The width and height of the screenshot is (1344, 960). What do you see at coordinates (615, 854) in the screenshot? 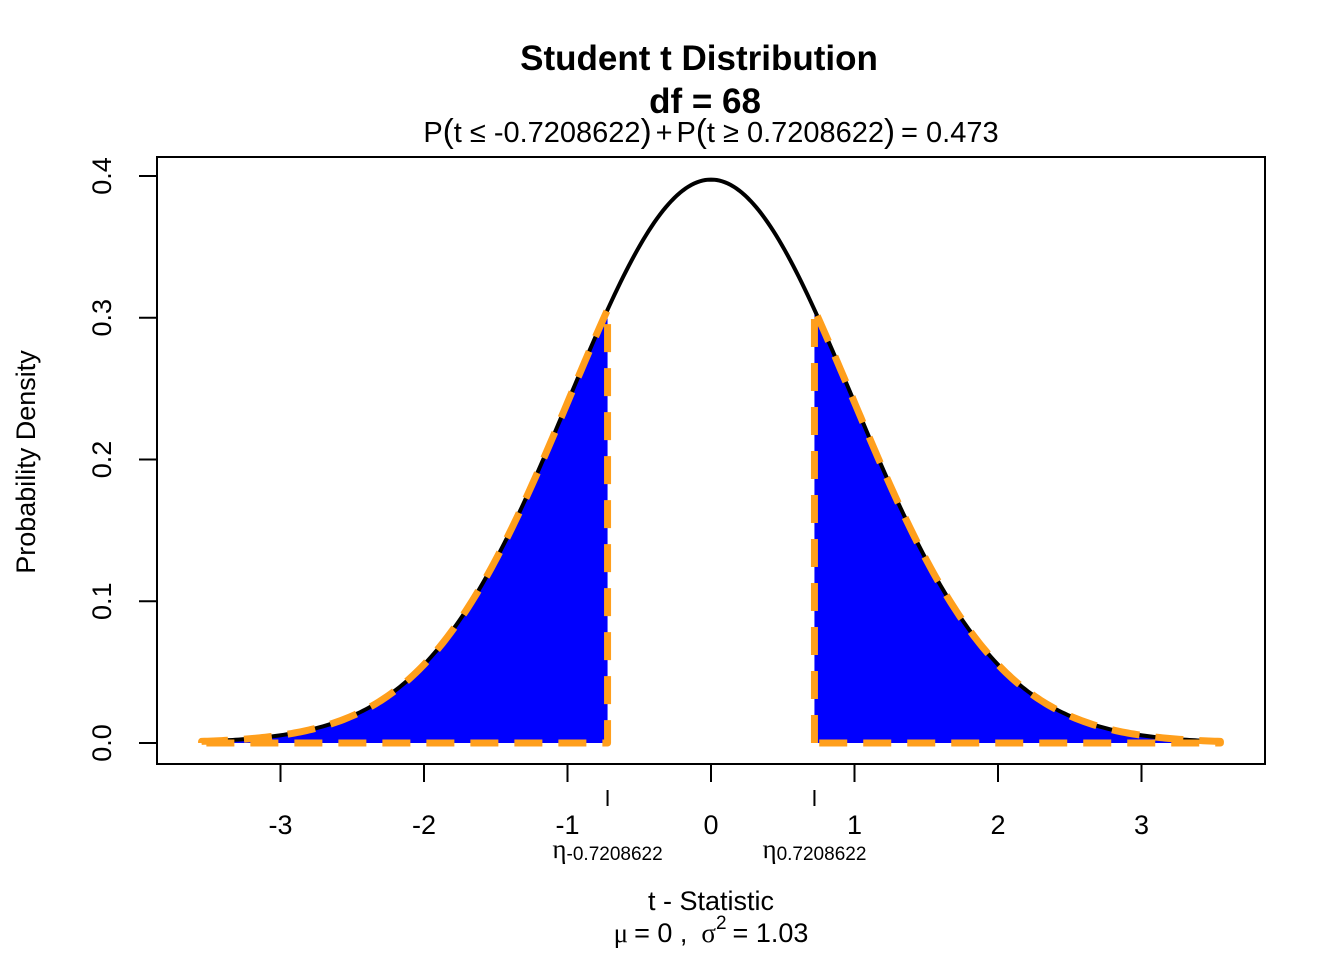
I see `eta-subscript: -0.7208622` at bounding box center [615, 854].